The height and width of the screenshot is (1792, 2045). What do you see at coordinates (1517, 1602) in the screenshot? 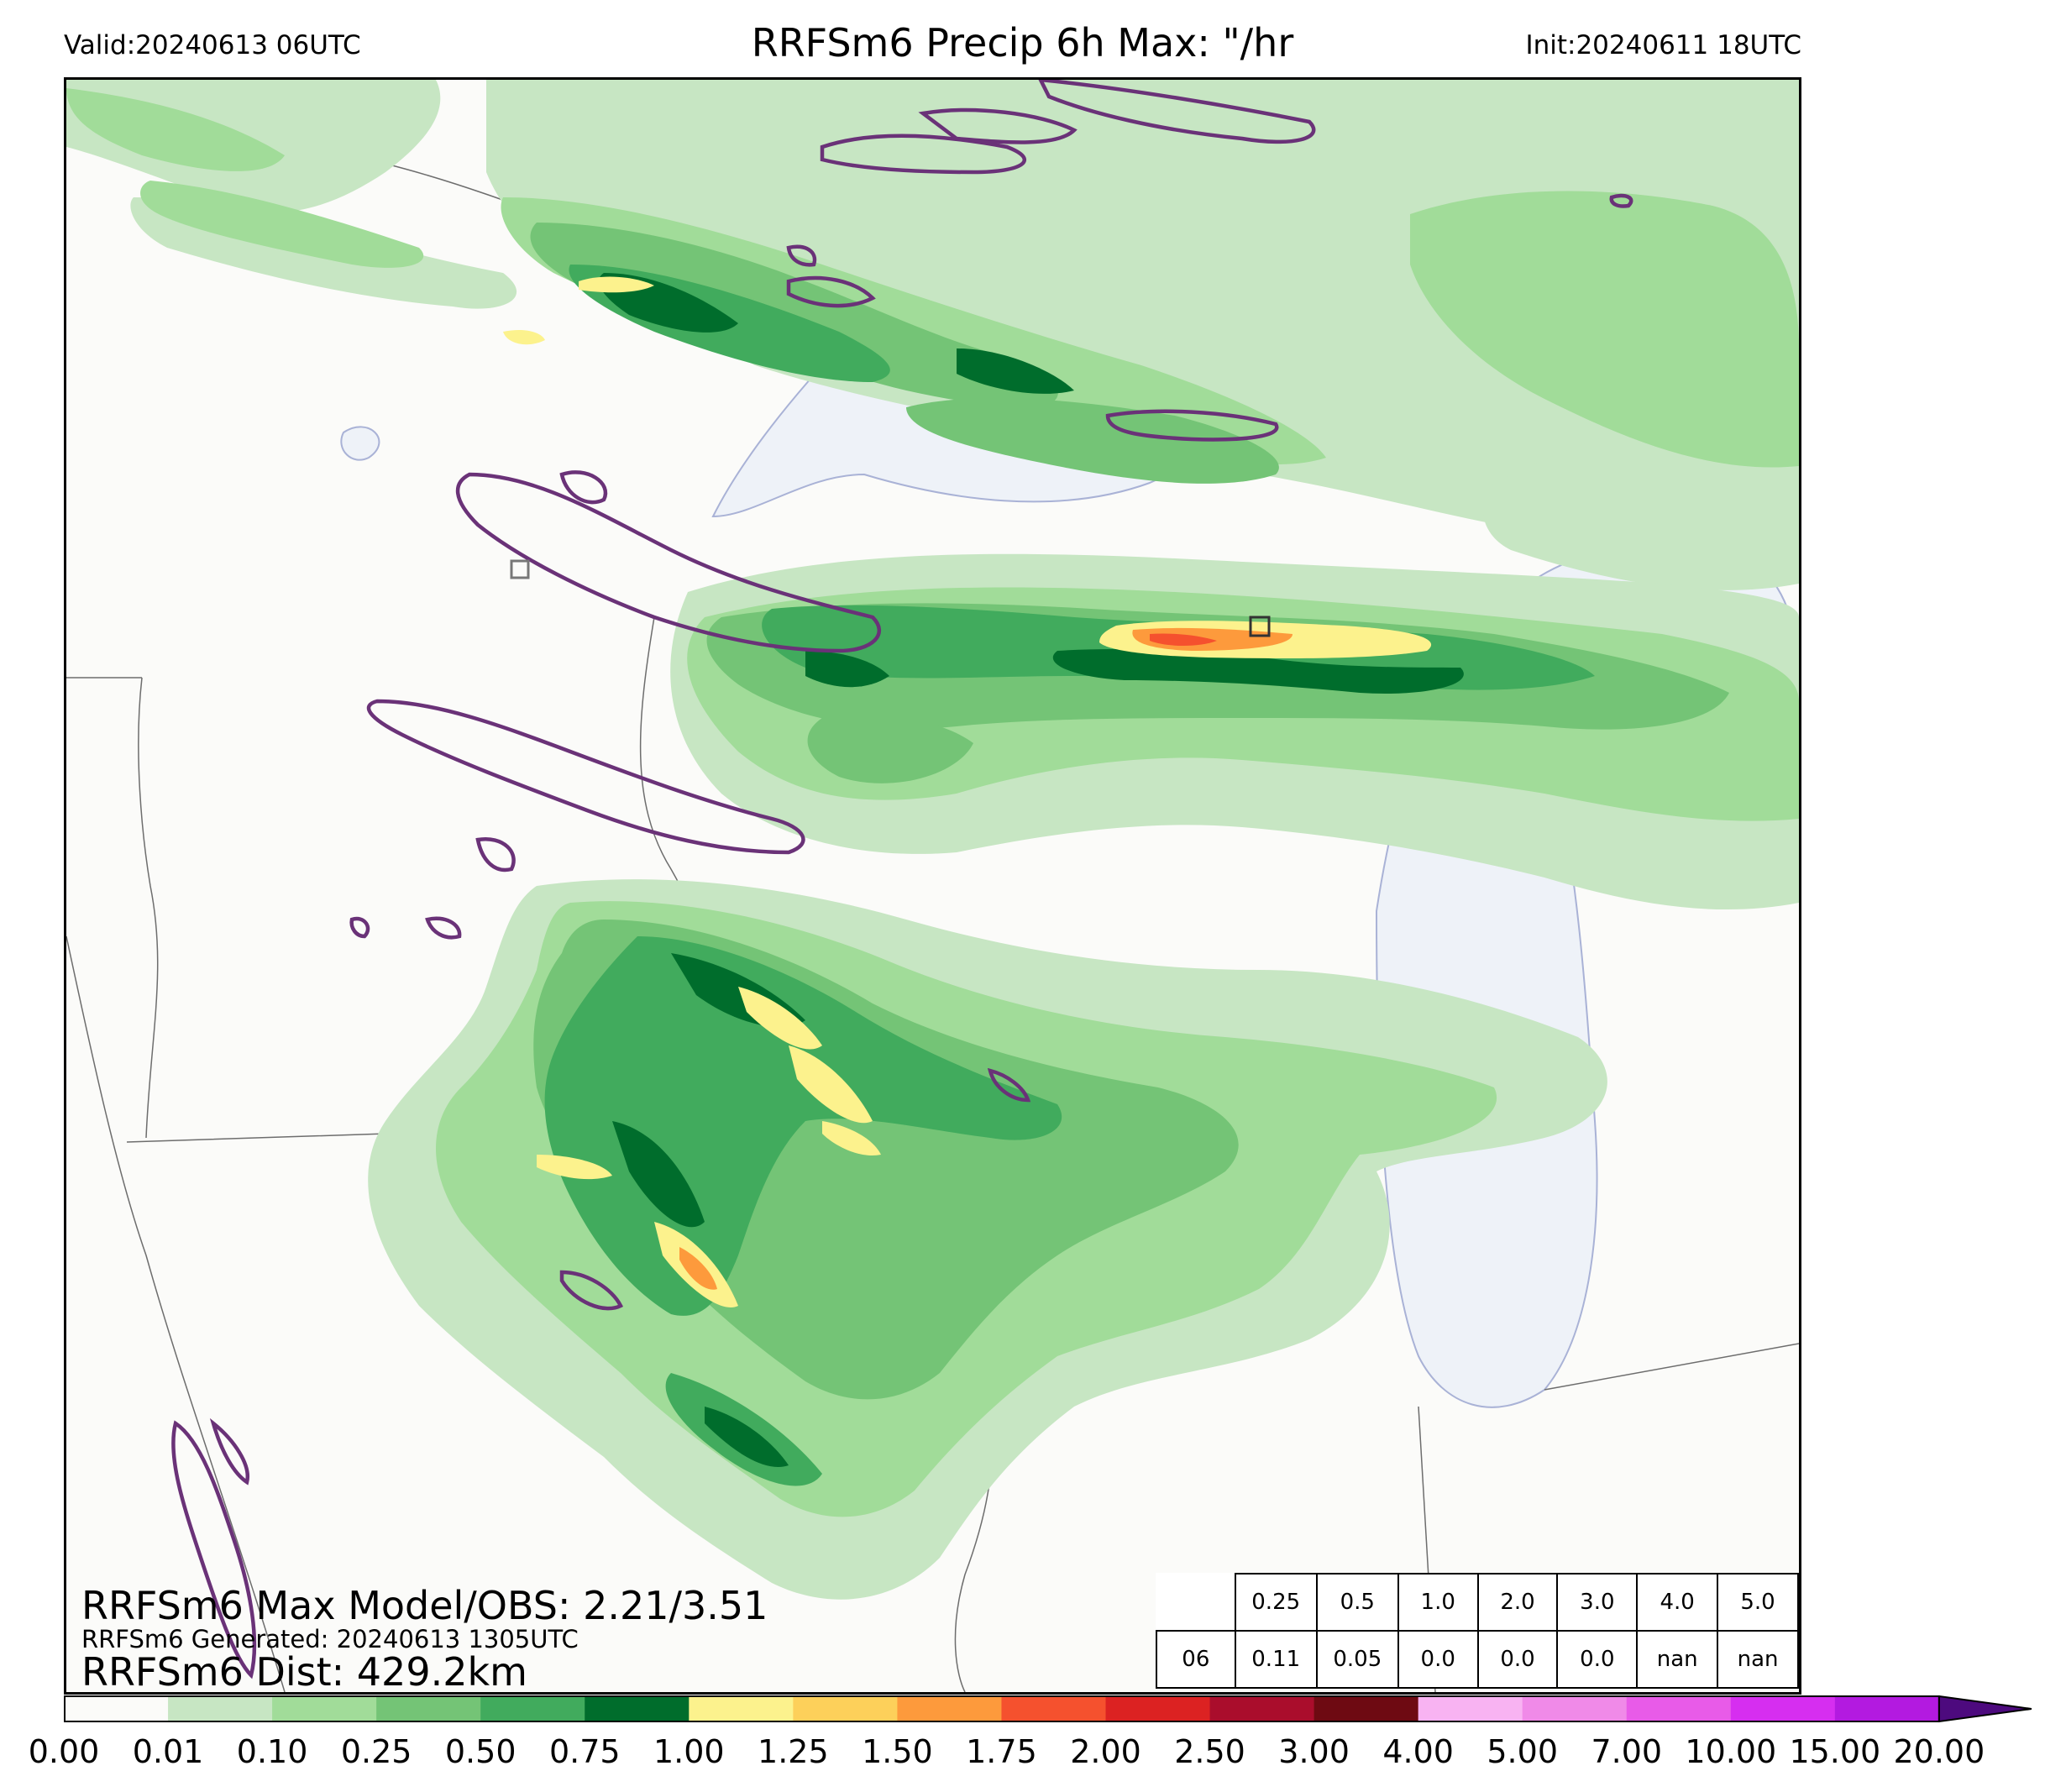
I see `threshold-cell: 2.0` at bounding box center [1517, 1602].